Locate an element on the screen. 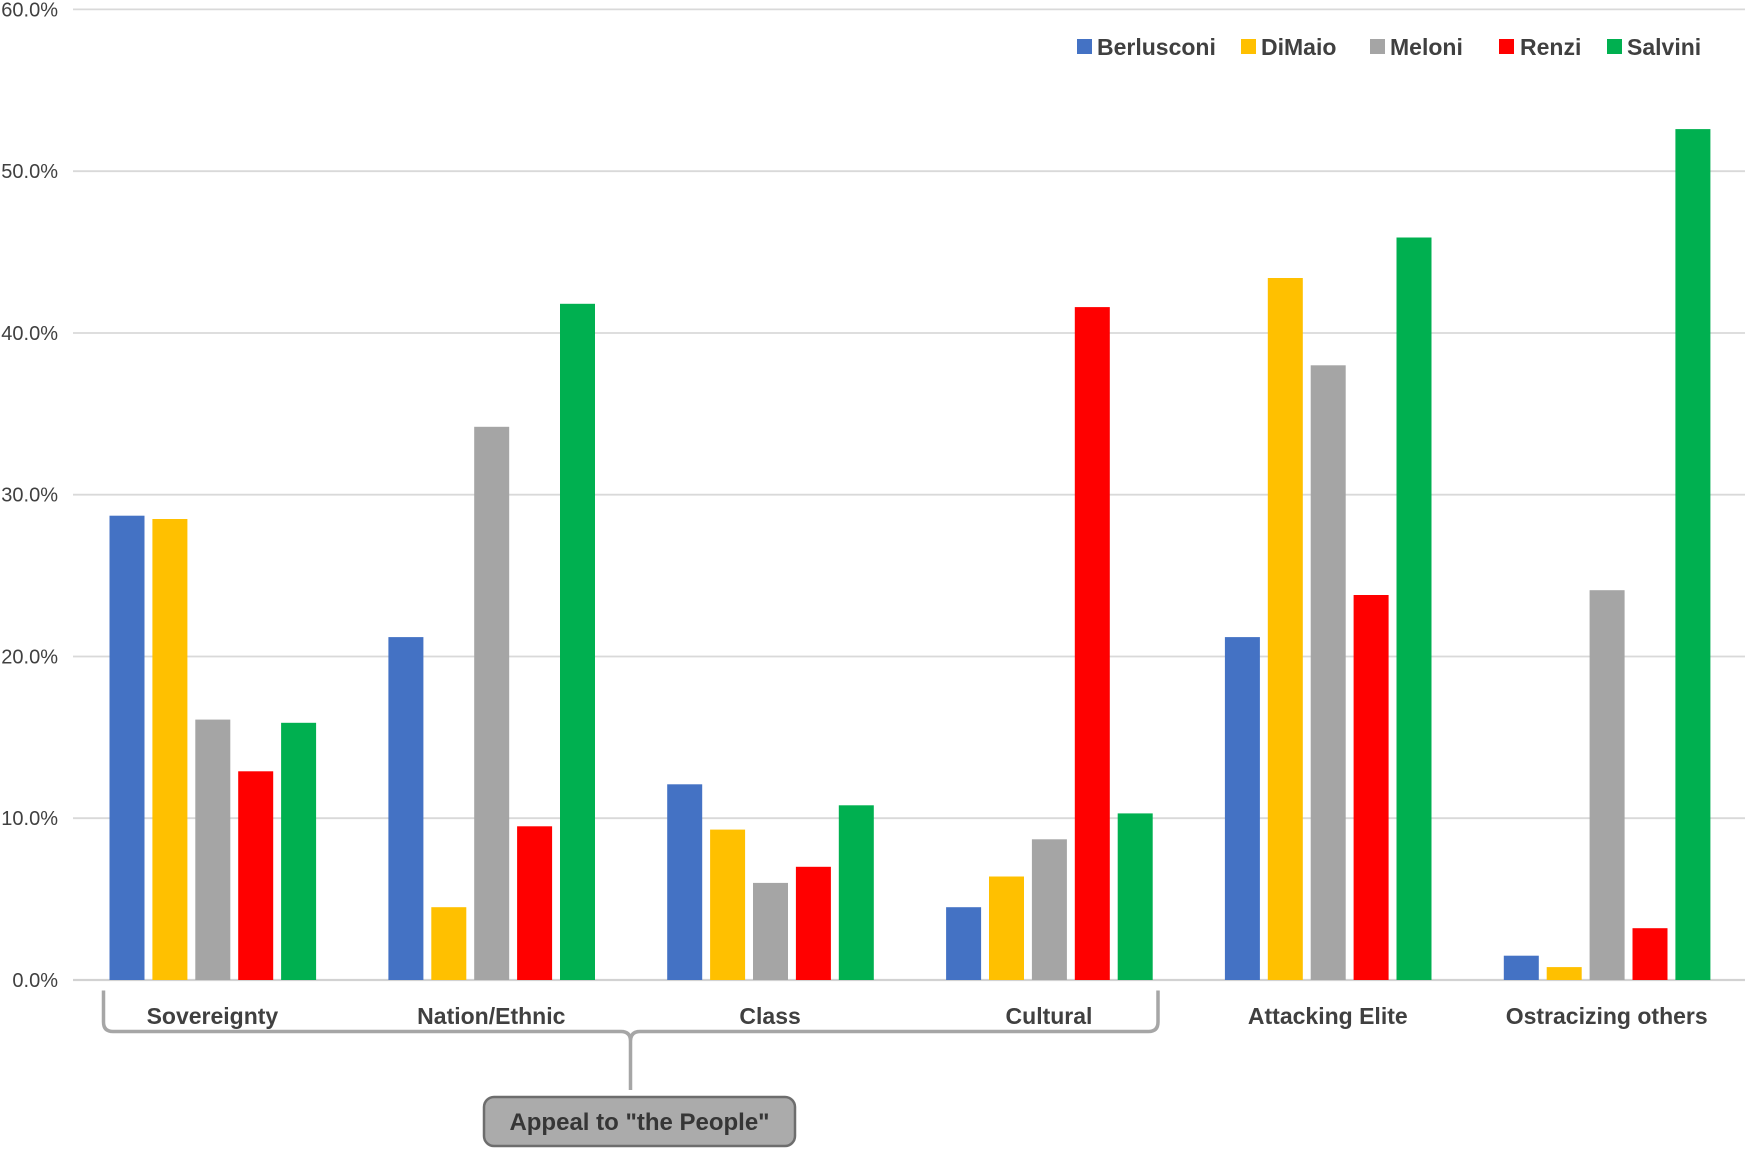 This screenshot has height=1155, width=1750. svg-text: 50.0% is located at coordinates (29, 172).